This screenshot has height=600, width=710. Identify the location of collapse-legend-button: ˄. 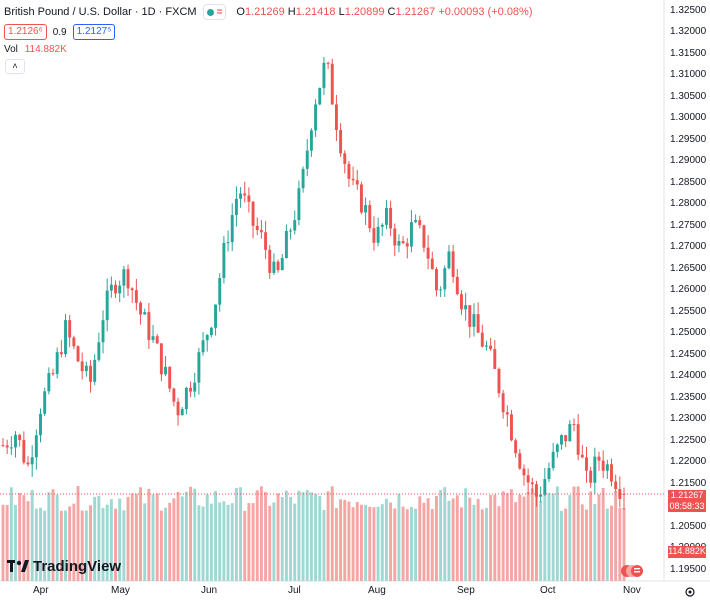
(15, 66).